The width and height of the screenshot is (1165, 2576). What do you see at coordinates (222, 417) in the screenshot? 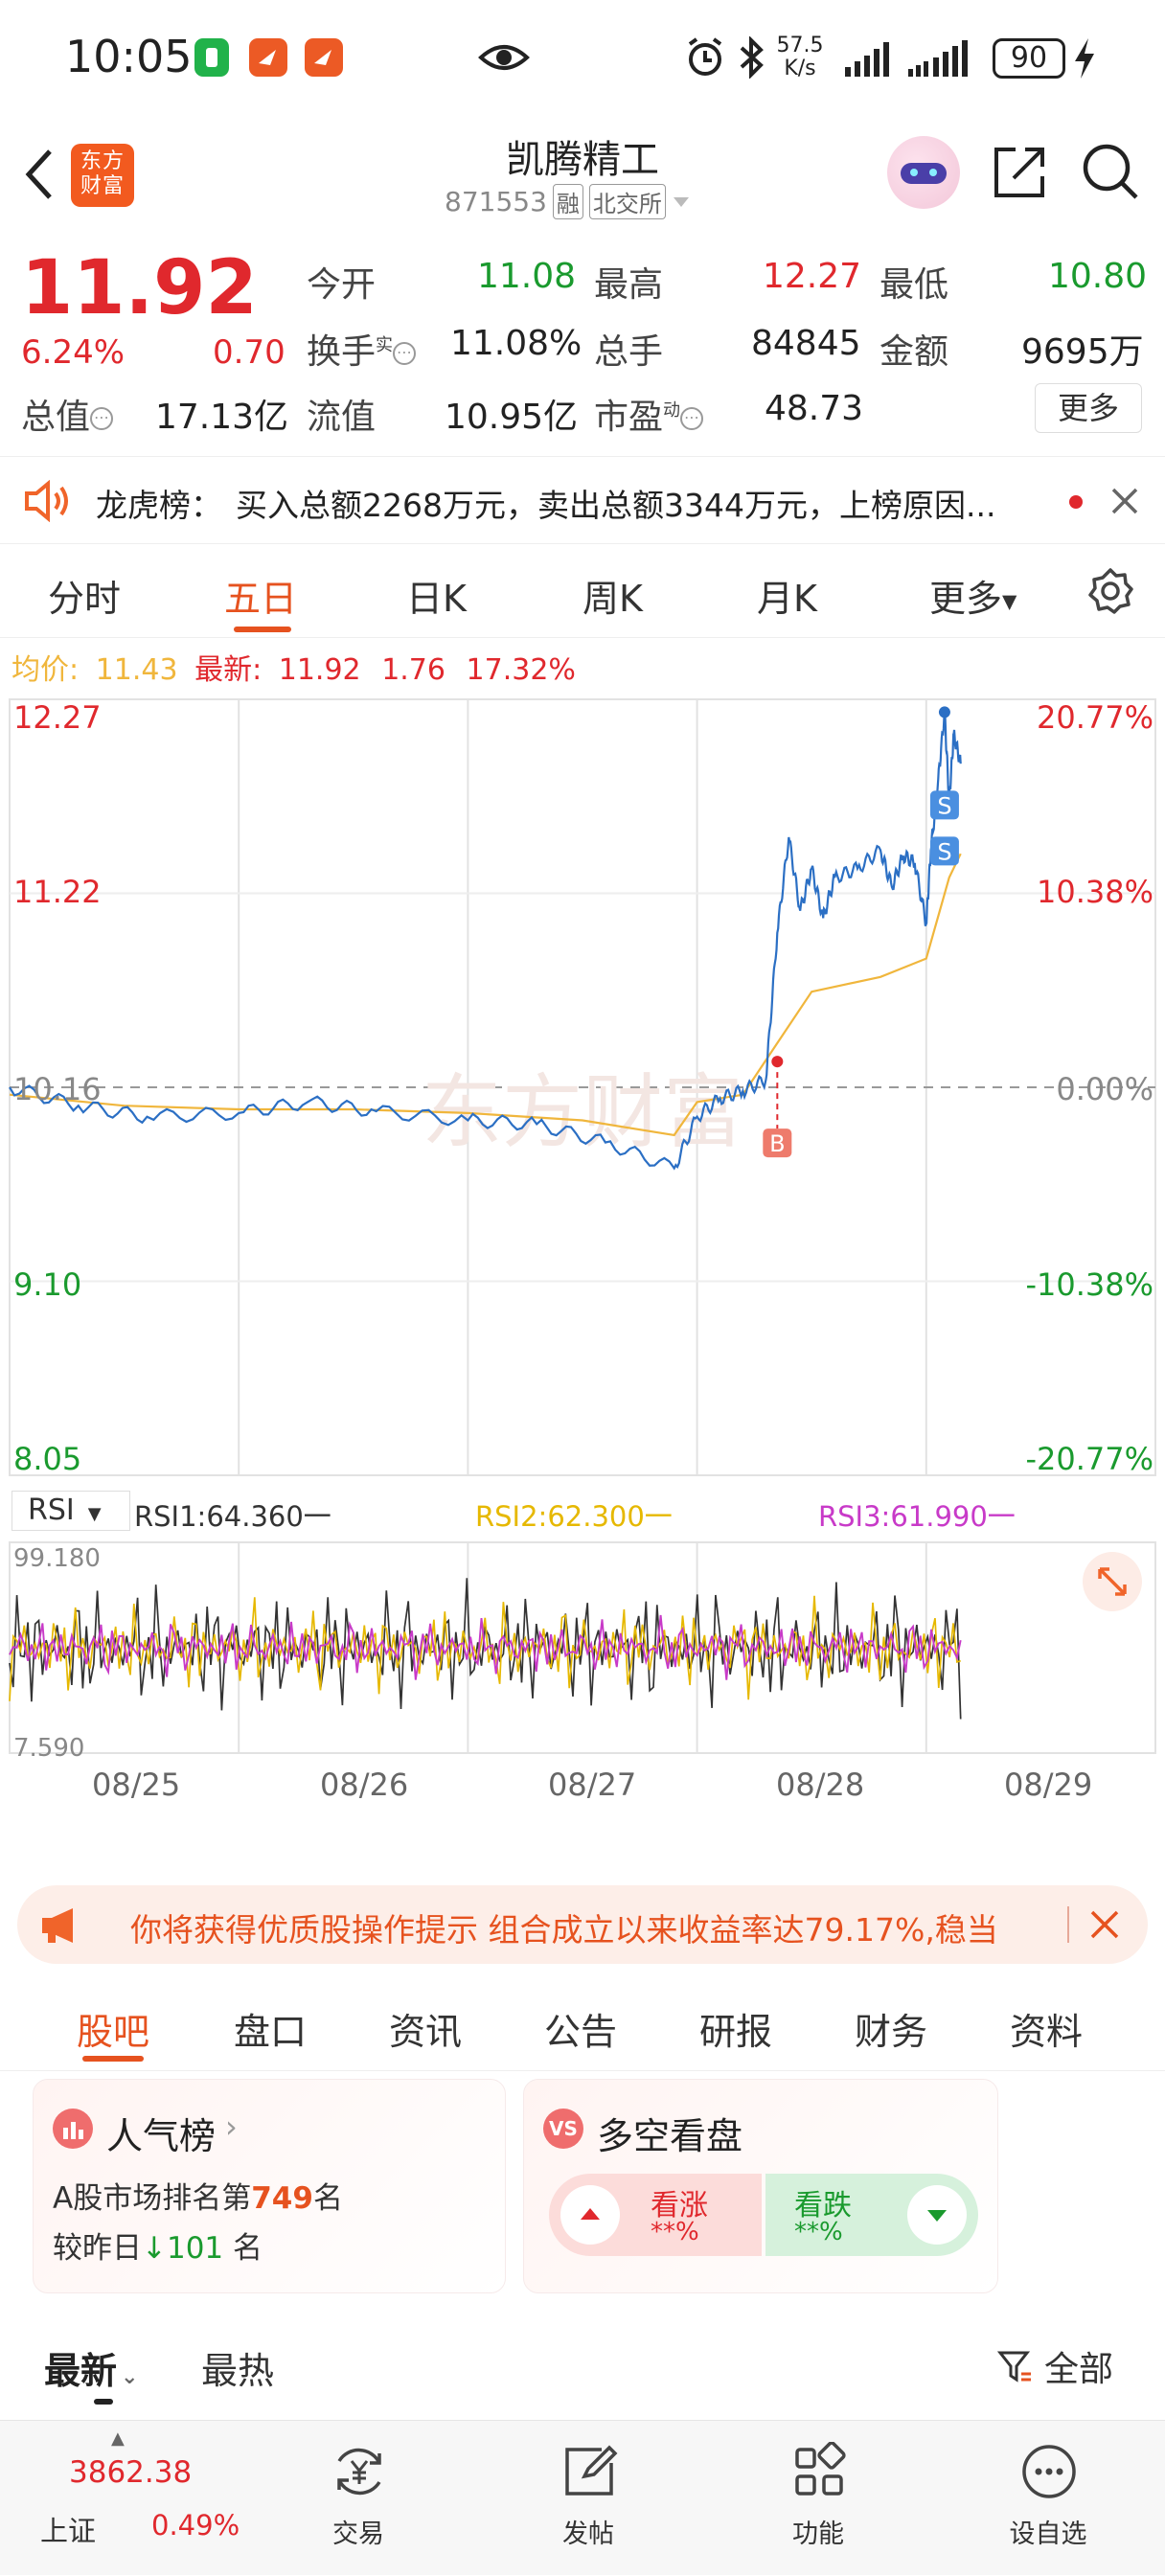
I see `market-cap-value: 17.13亿` at bounding box center [222, 417].